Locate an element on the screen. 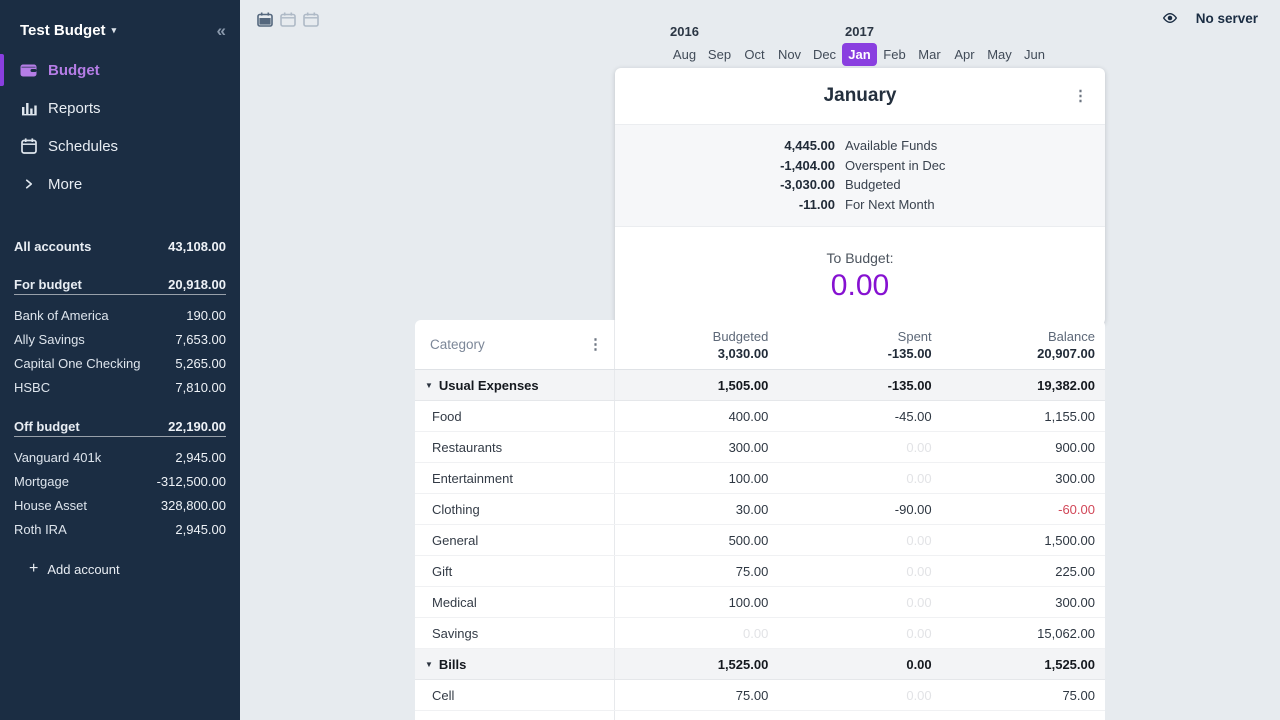 The height and width of the screenshot is (720, 1280). balance-cell: 19,382.00 is located at coordinates (1066, 385).